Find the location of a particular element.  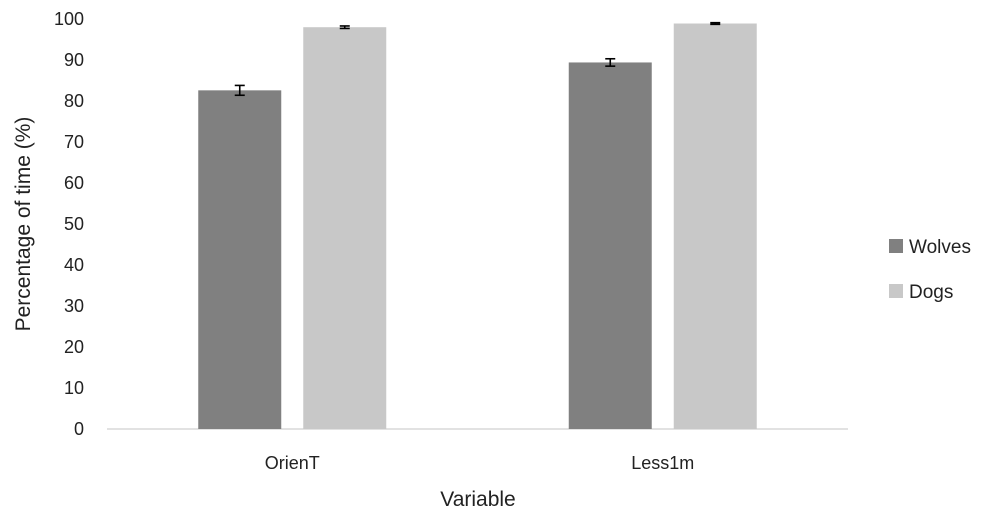

error-bar-dogs-orient is located at coordinates (344, 27).